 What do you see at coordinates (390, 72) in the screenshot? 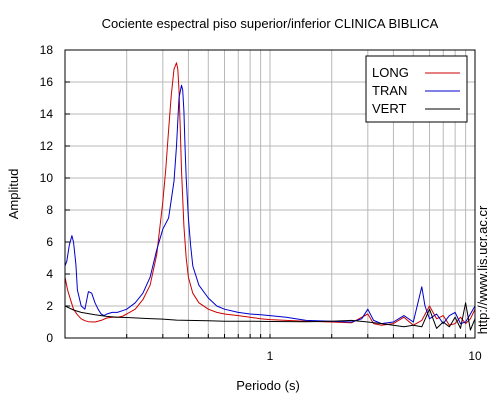
I see `legend-label-long: LONG` at bounding box center [390, 72].